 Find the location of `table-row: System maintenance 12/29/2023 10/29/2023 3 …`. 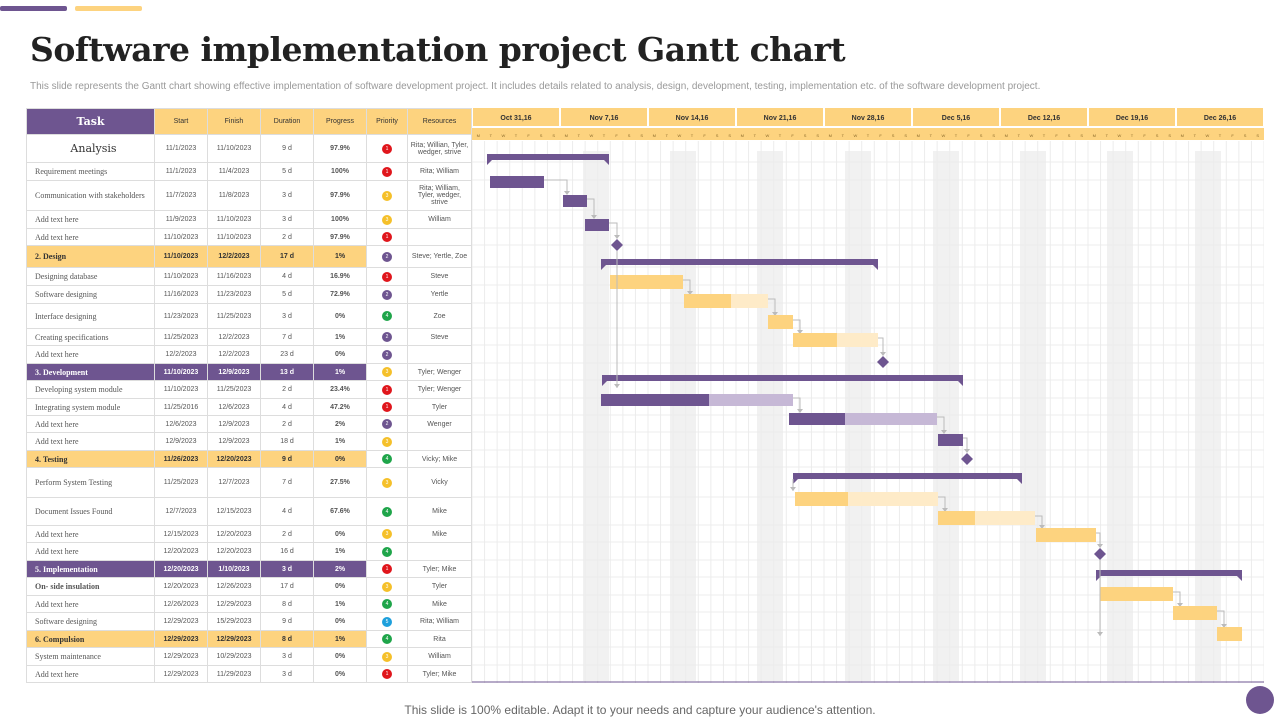

table-row: System maintenance 12/29/2023 10/29/2023 3 … is located at coordinates (249, 656).